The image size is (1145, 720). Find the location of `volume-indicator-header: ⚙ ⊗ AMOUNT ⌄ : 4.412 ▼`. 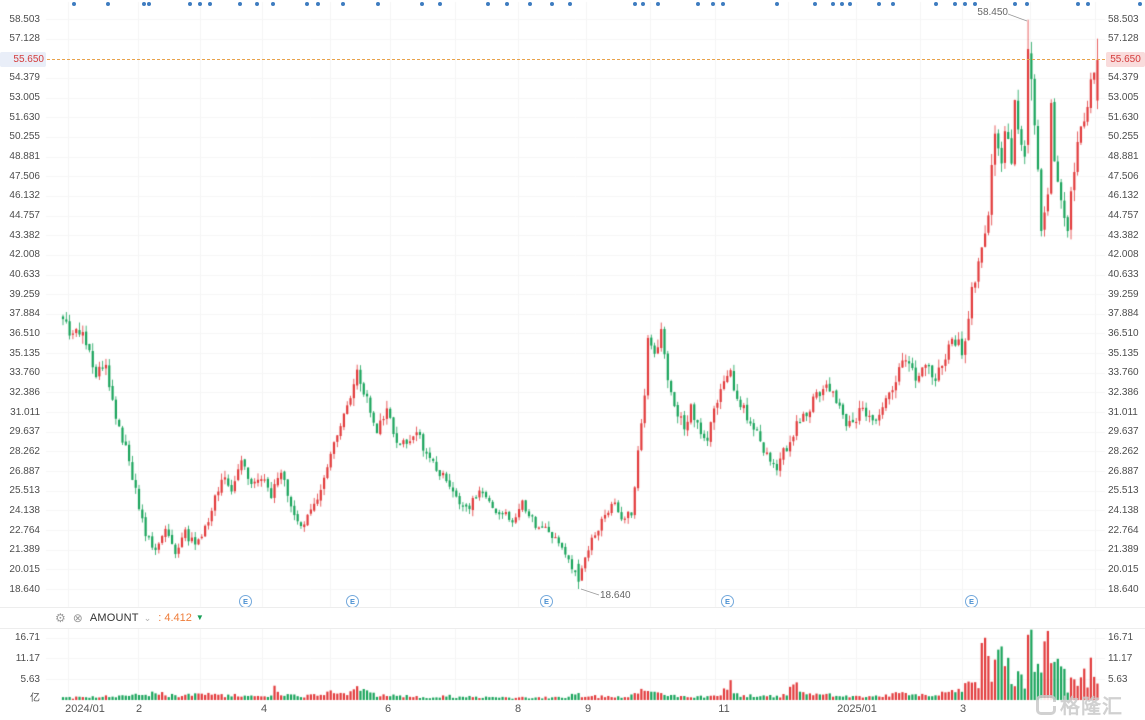

volume-indicator-header: ⚙ ⊗ AMOUNT ⌄ : 4.412 ▼ is located at coordinates (572, 618).